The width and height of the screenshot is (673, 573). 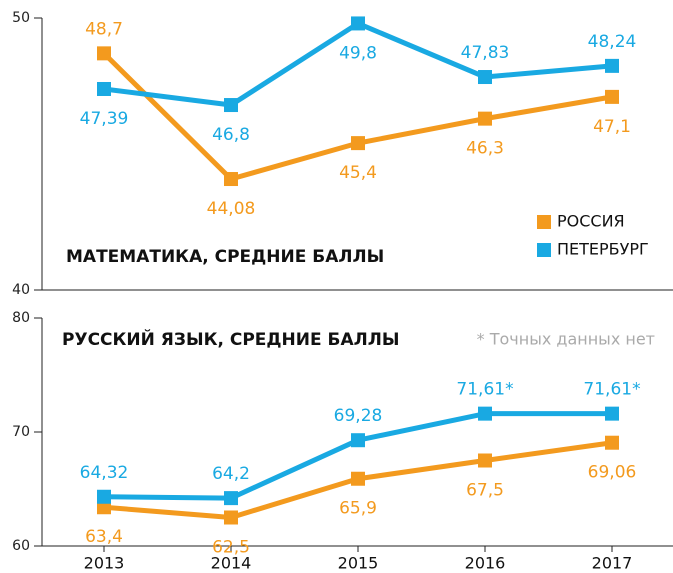 What do you see at coordinates (358, 509) in the screenshot?
I see `data-label: 65,9` at bounding box center [358, 509].